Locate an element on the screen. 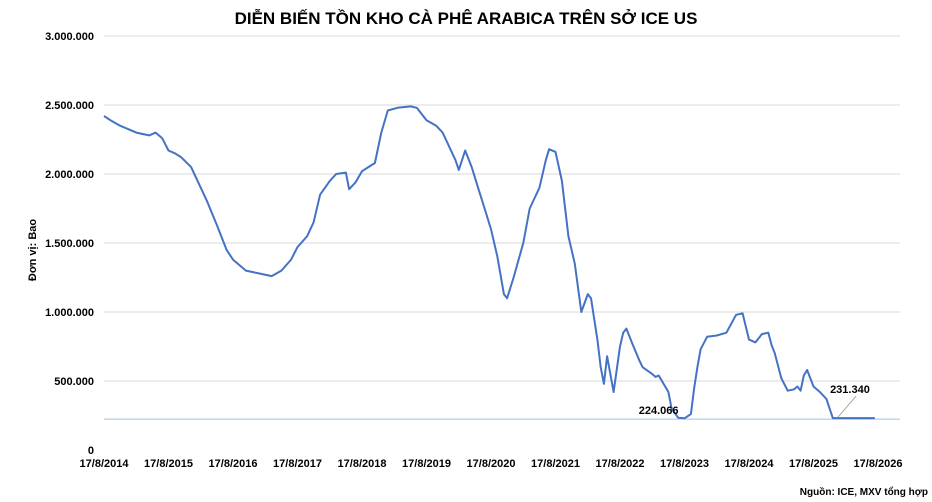  y-tick-label: 2.500.000 is located at coordinates (69, 106).